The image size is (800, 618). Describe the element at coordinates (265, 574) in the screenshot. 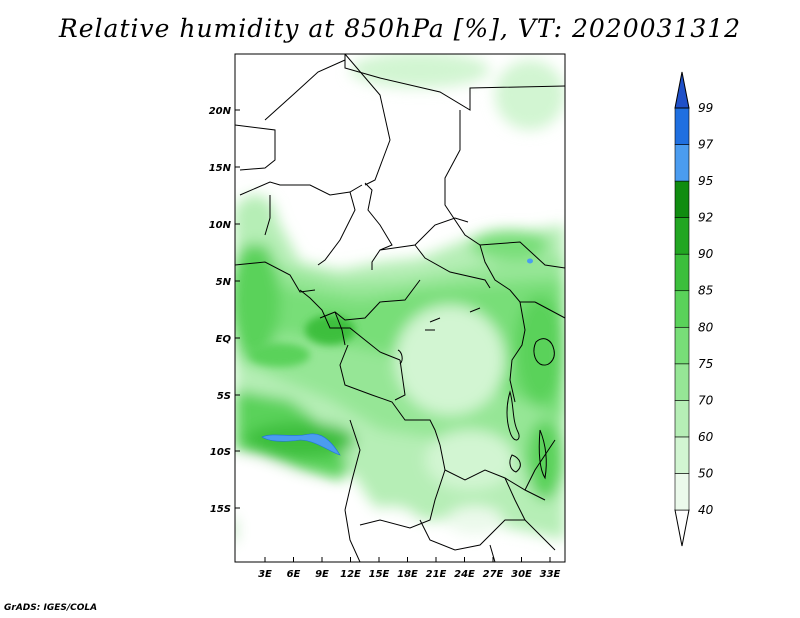

I see `lon-tick-label: 3E` at that location.